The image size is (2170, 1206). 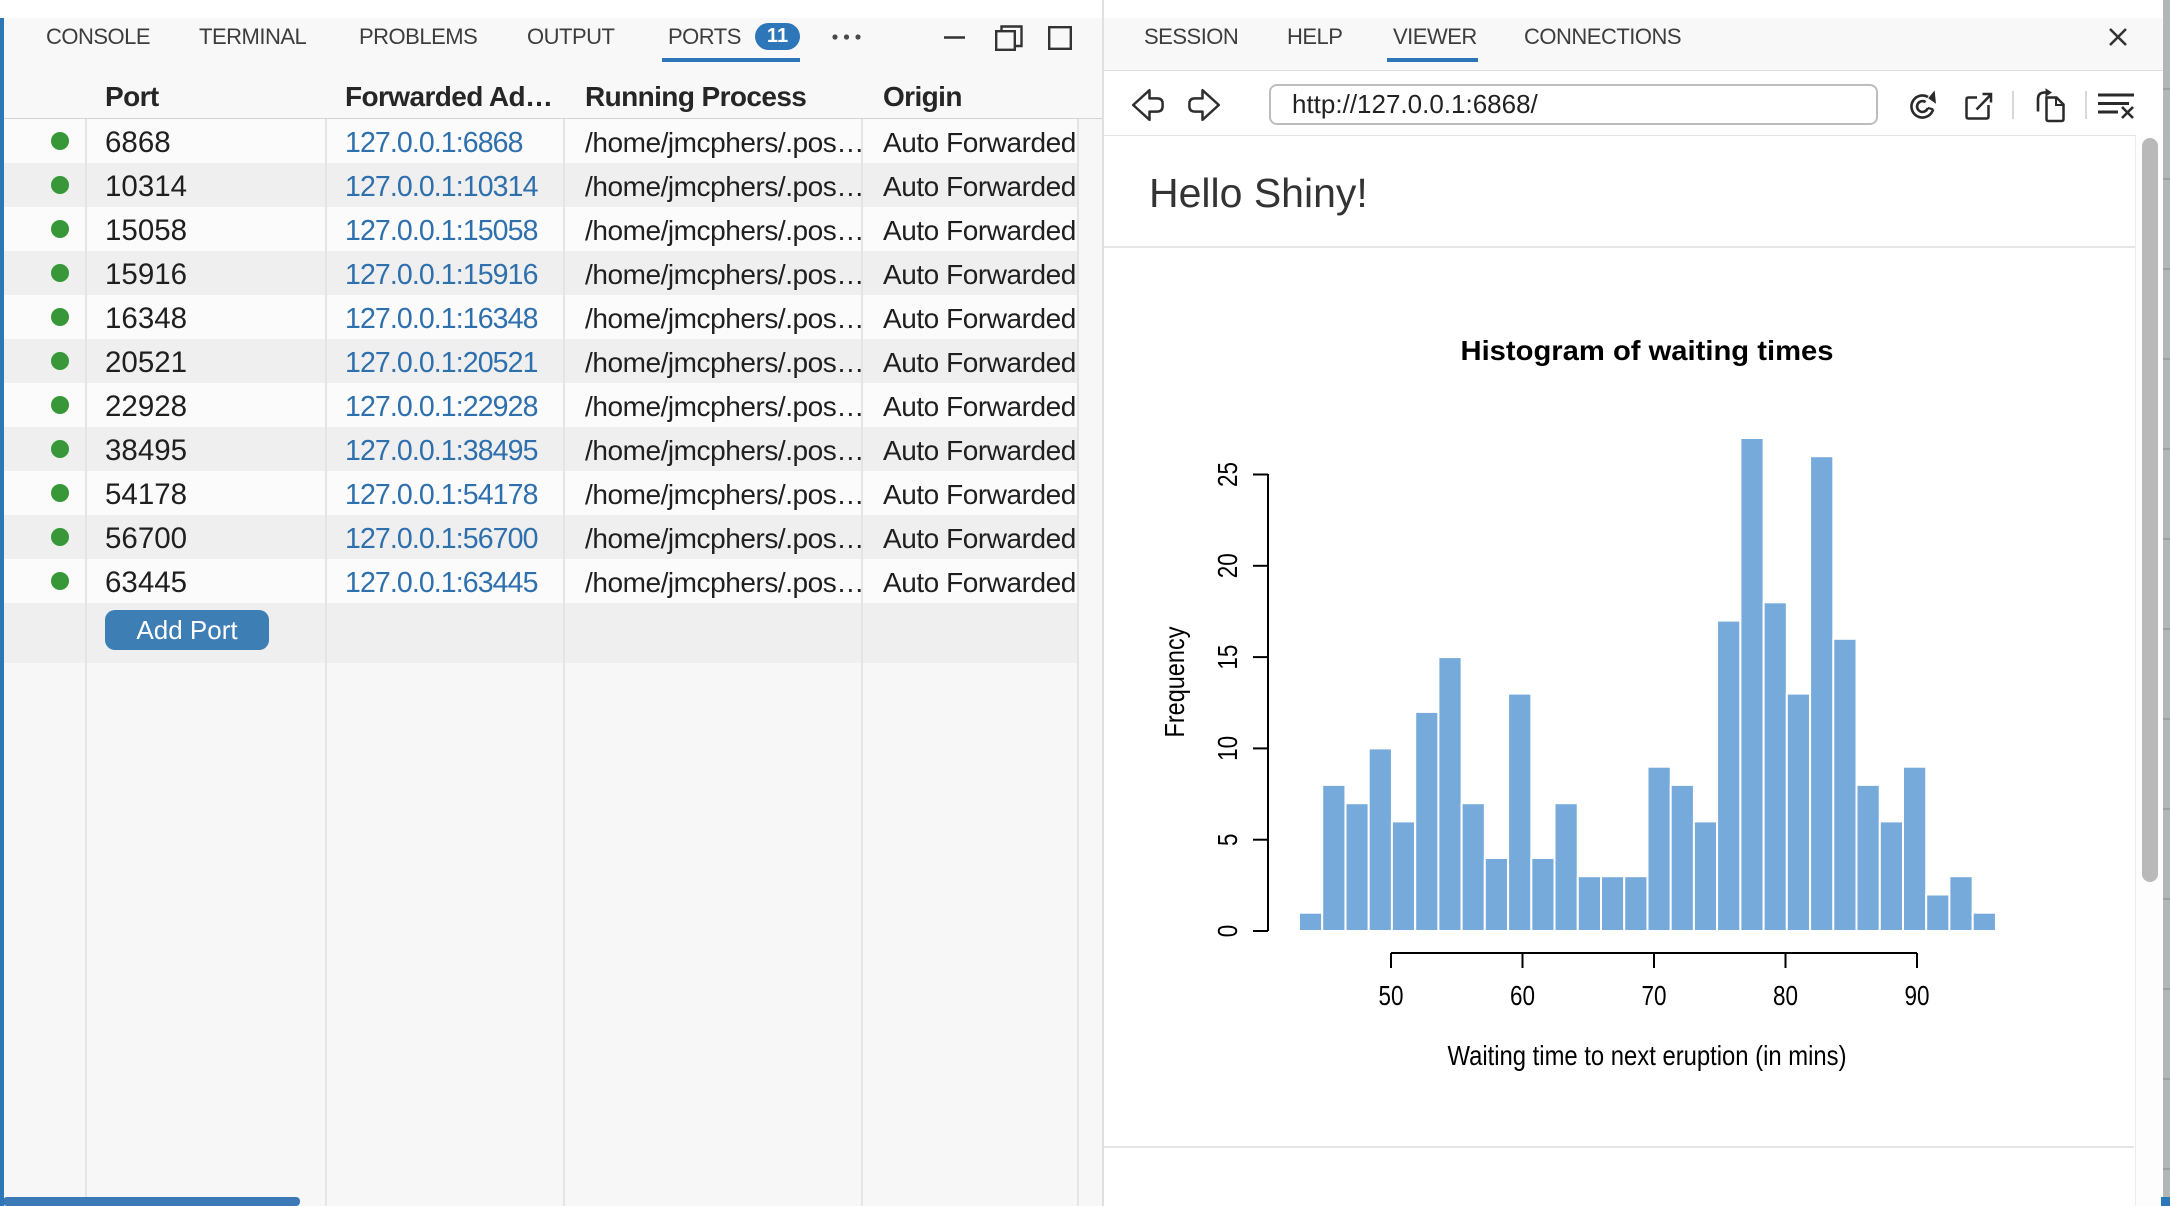 What do you see at coordinates (1227, 839) in the screenshot?
I see `svg-text: 5` at bounding box center [1227, 839].